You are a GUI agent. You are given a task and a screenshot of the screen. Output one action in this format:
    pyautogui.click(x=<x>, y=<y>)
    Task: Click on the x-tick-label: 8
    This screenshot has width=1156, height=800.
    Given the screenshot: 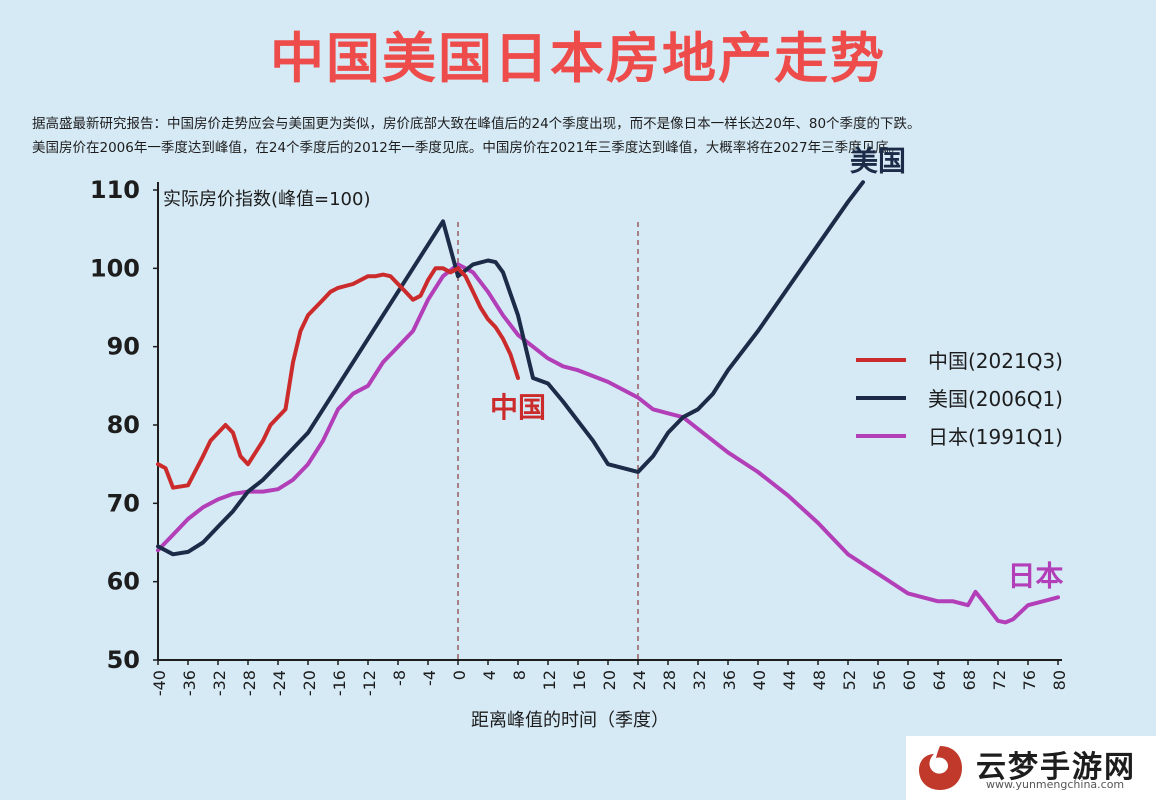 What is the action you would take?
    pyautogui.click(x=519, y=675)
    